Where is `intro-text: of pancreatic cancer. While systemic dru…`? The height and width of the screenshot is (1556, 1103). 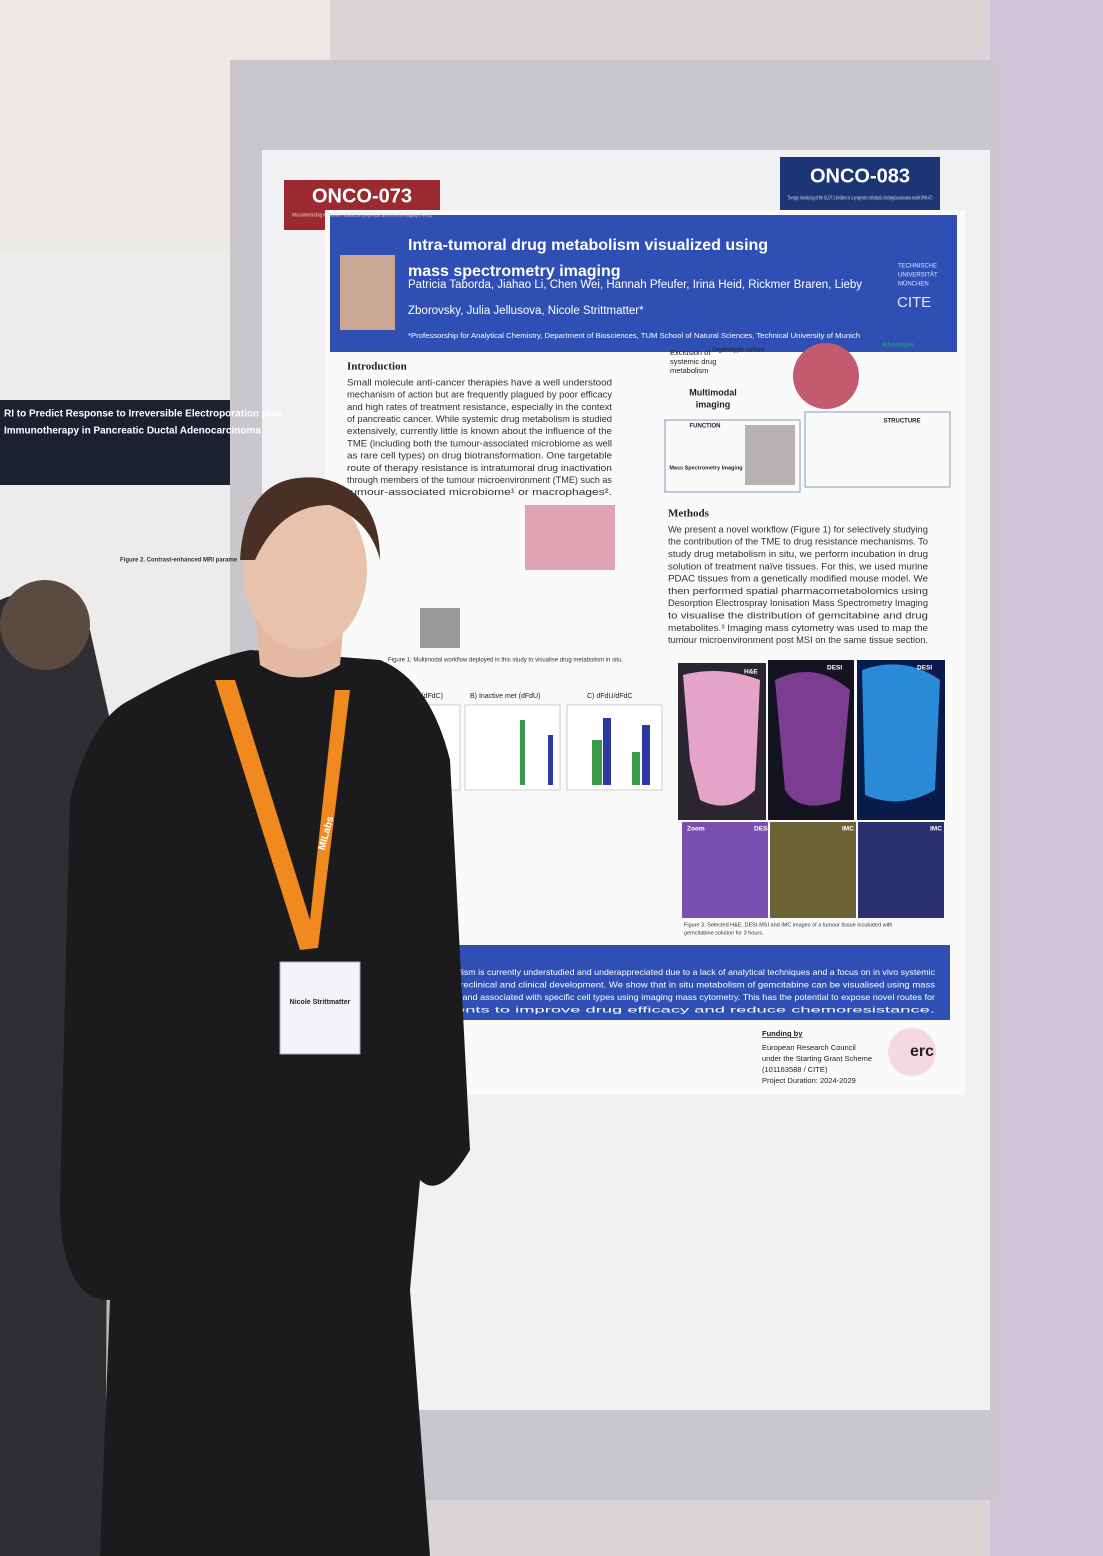
intro-text: of pancreatic cancer. While systemic dru… is located at coordinates (479, 419).